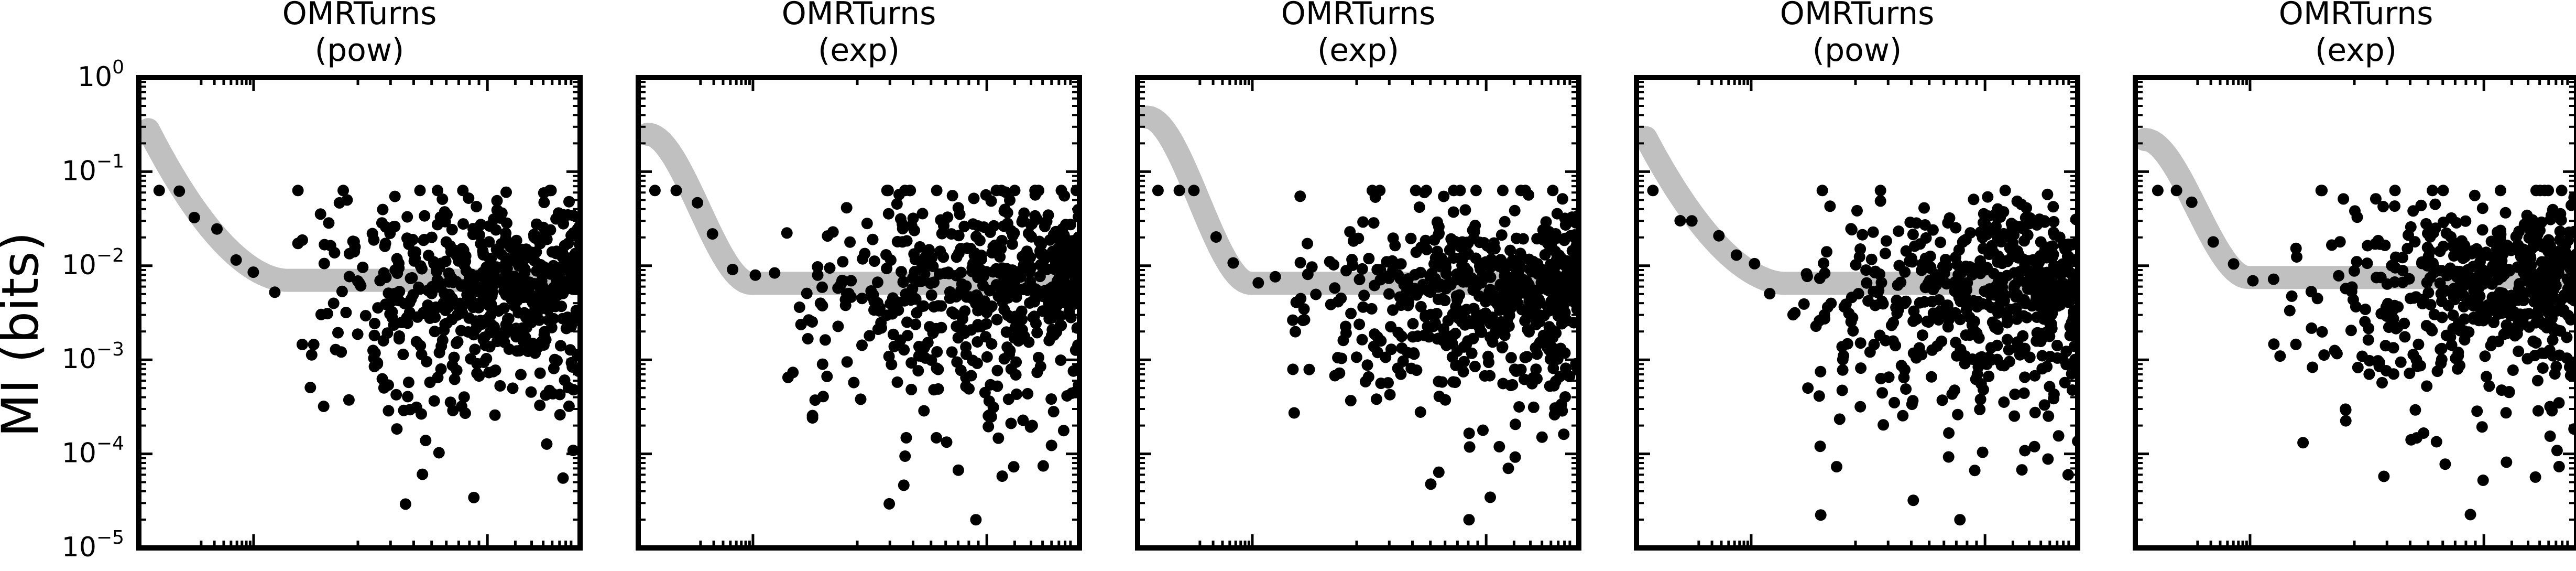 The width and height of the screenshot is (2576, 571). Describe the element at coordinates (1358, 16) in the screenshot. I see `subplot-title: OMRTurns` at that location.